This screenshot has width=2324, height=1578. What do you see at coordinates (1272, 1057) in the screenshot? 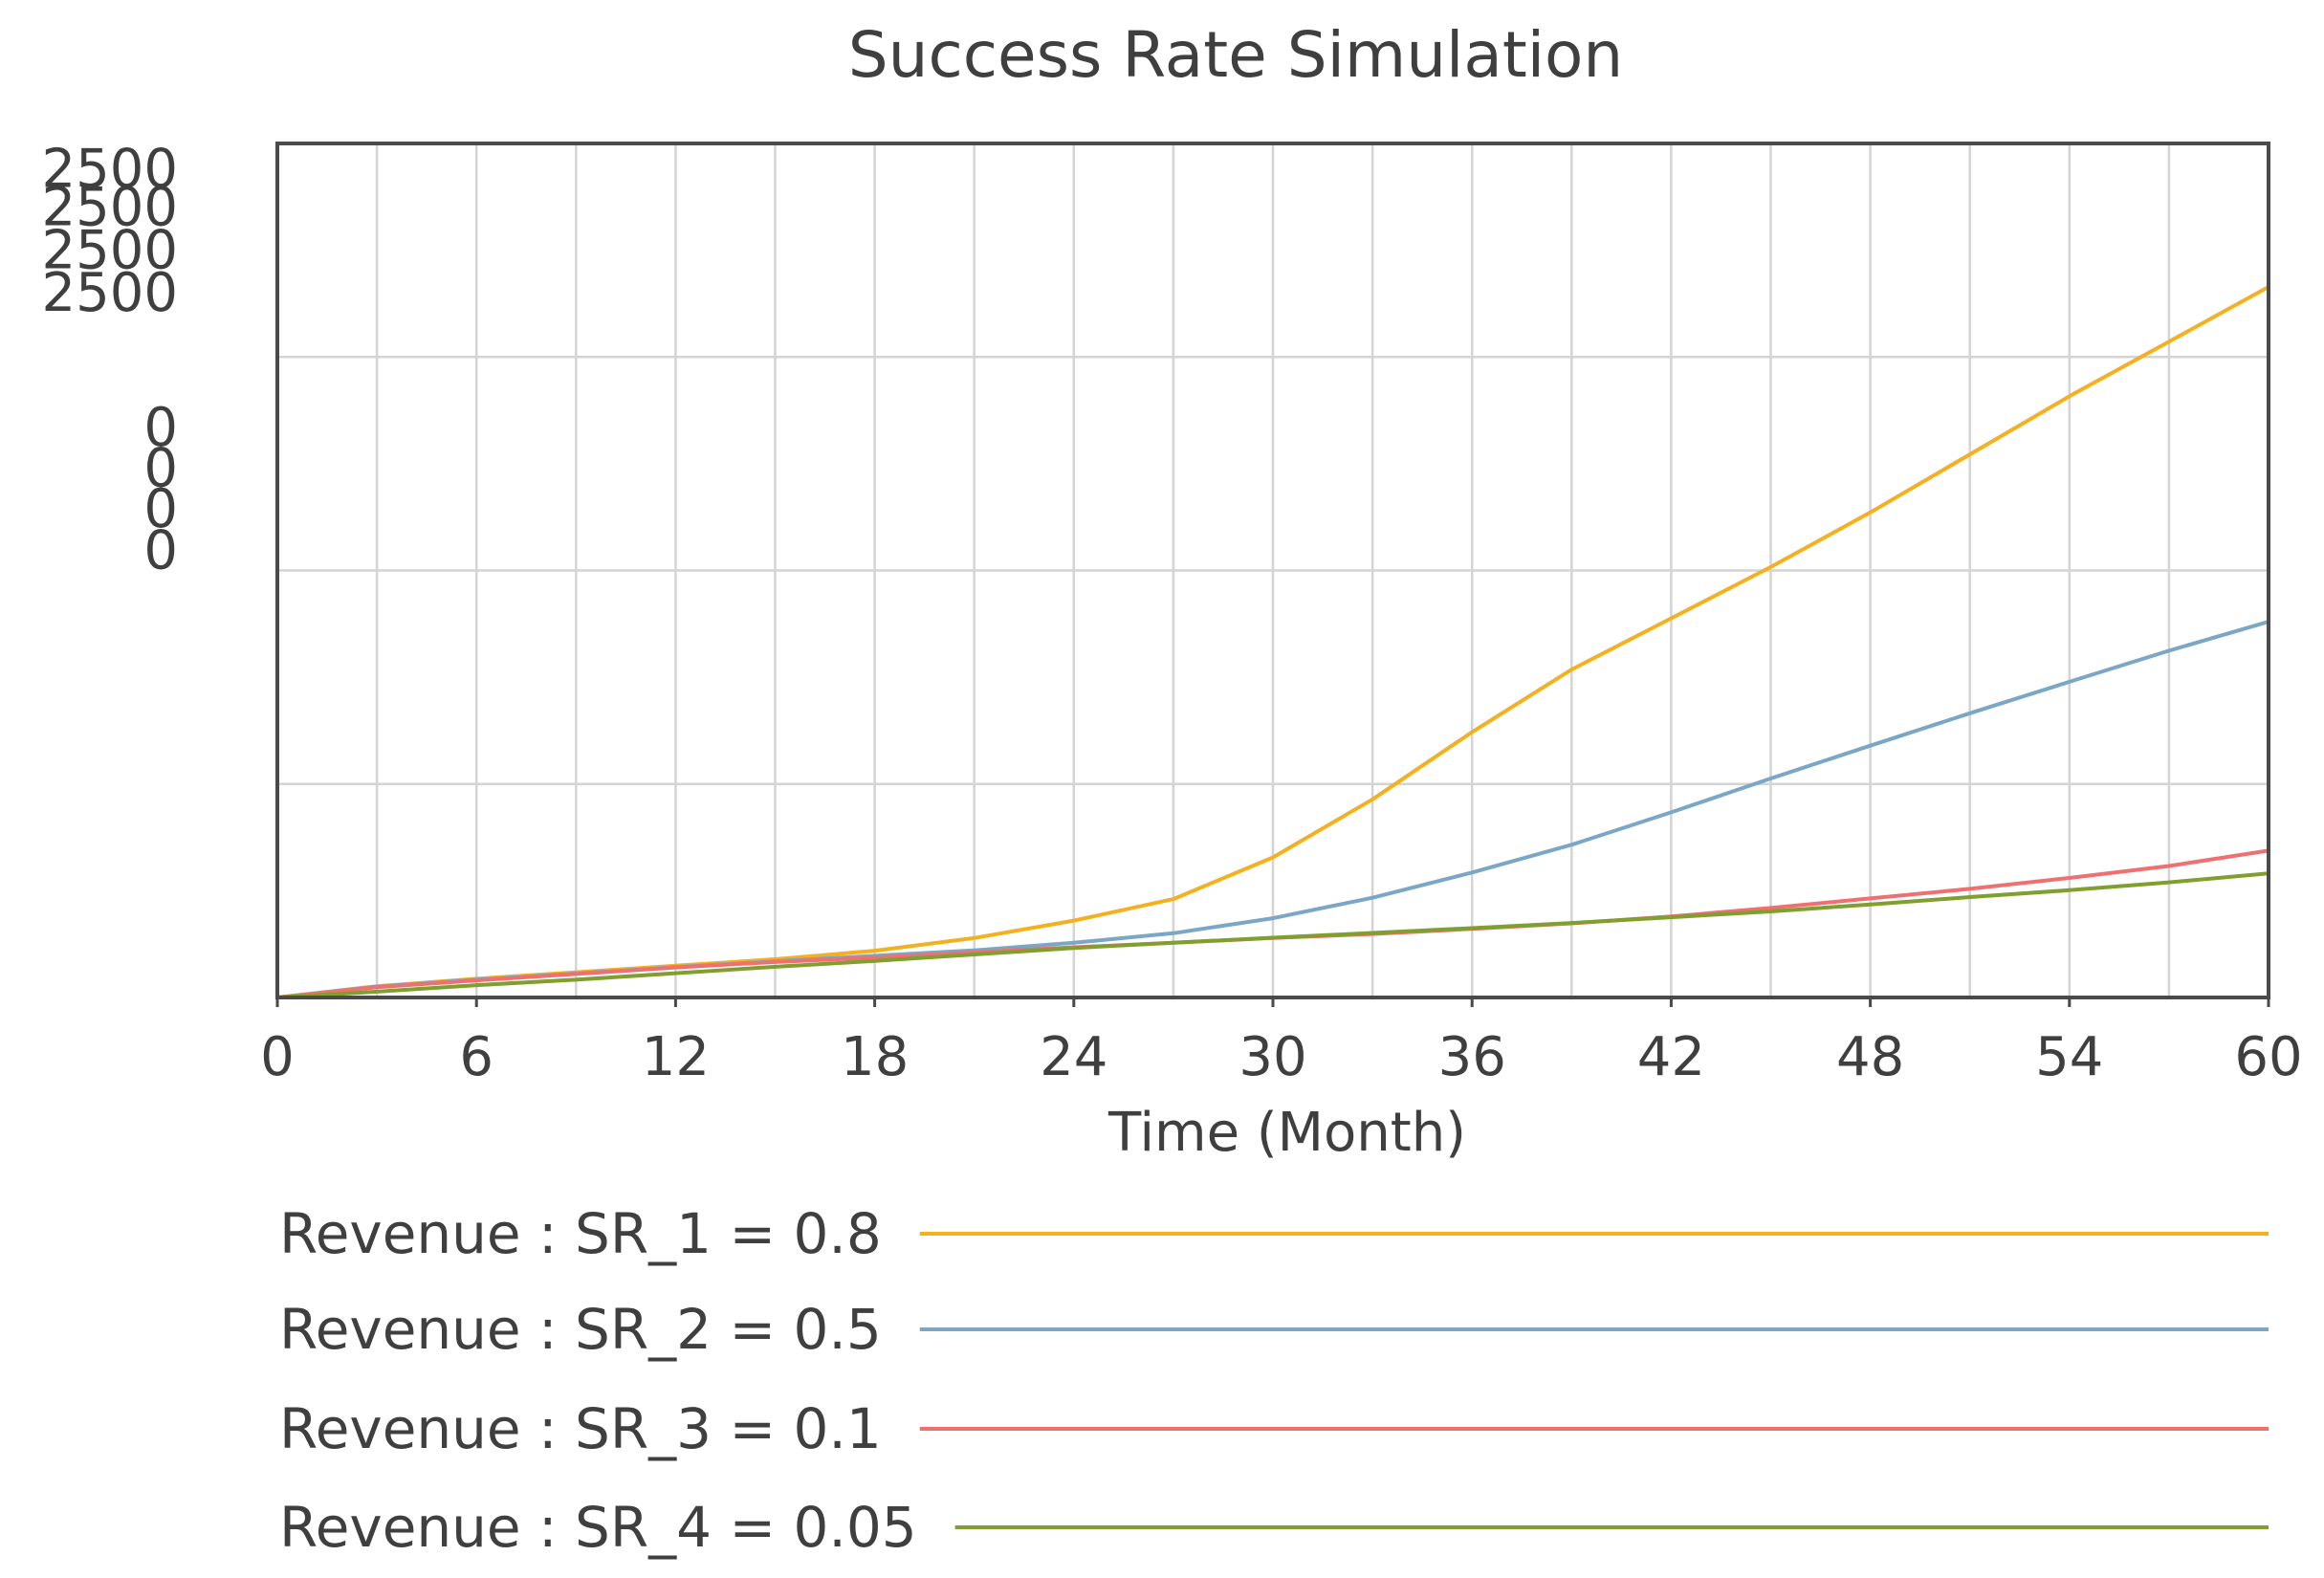
I see `x-tick-label: 30` at bounding box center [1272, 1057].